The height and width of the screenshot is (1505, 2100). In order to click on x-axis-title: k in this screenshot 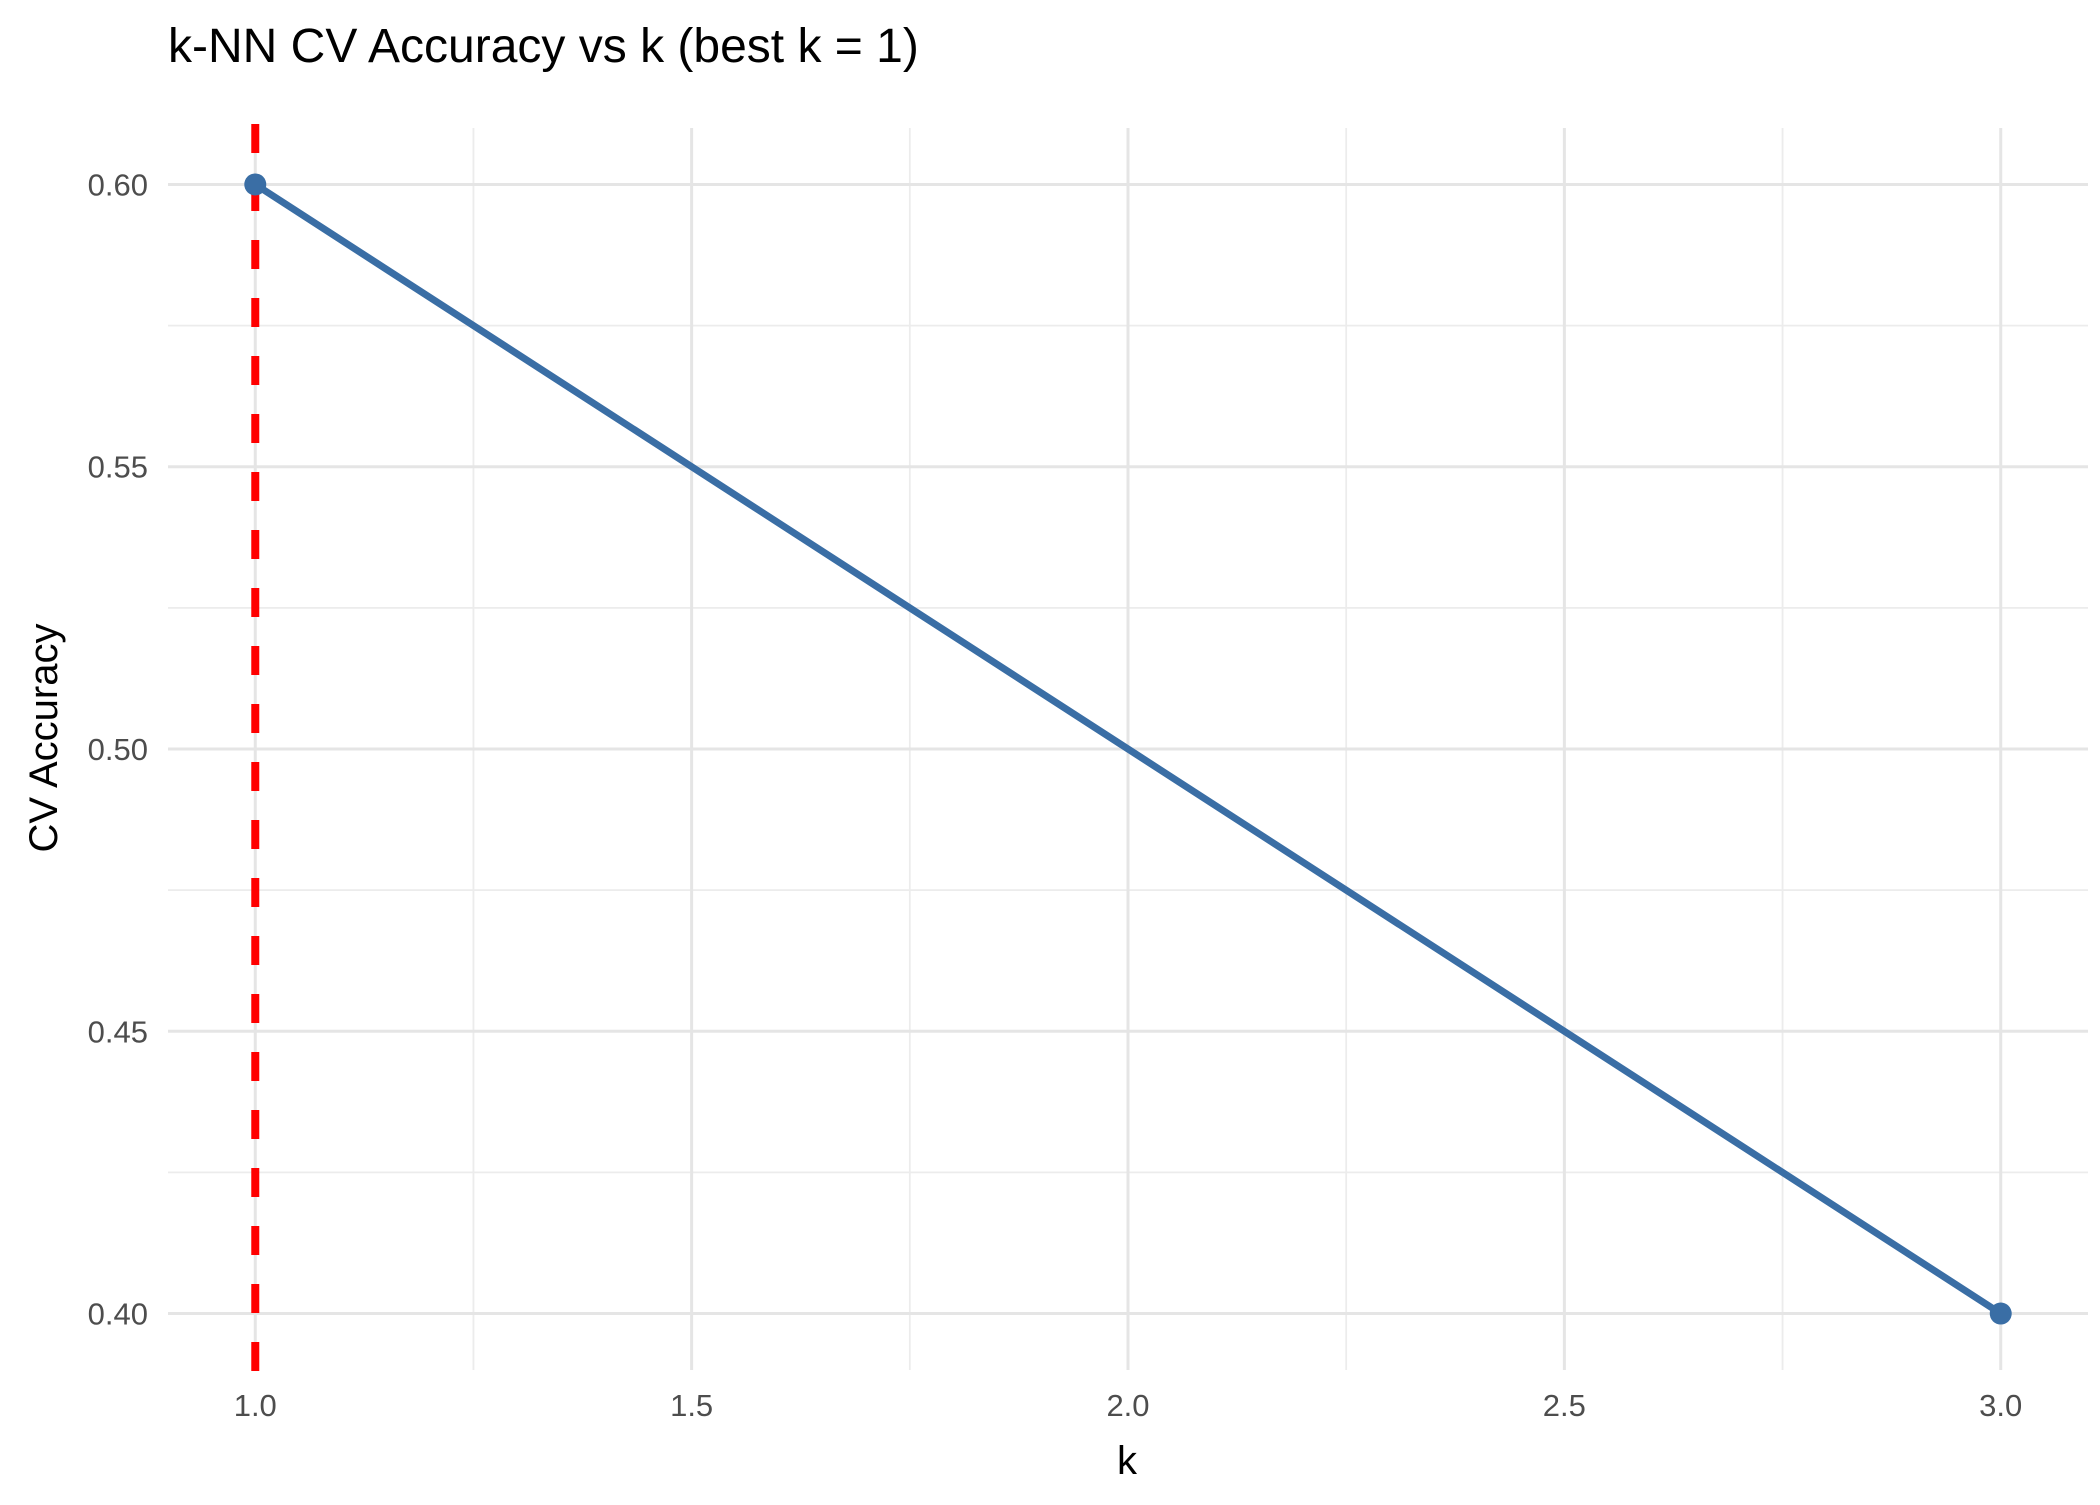, I will do `click(1127, 1461)`.